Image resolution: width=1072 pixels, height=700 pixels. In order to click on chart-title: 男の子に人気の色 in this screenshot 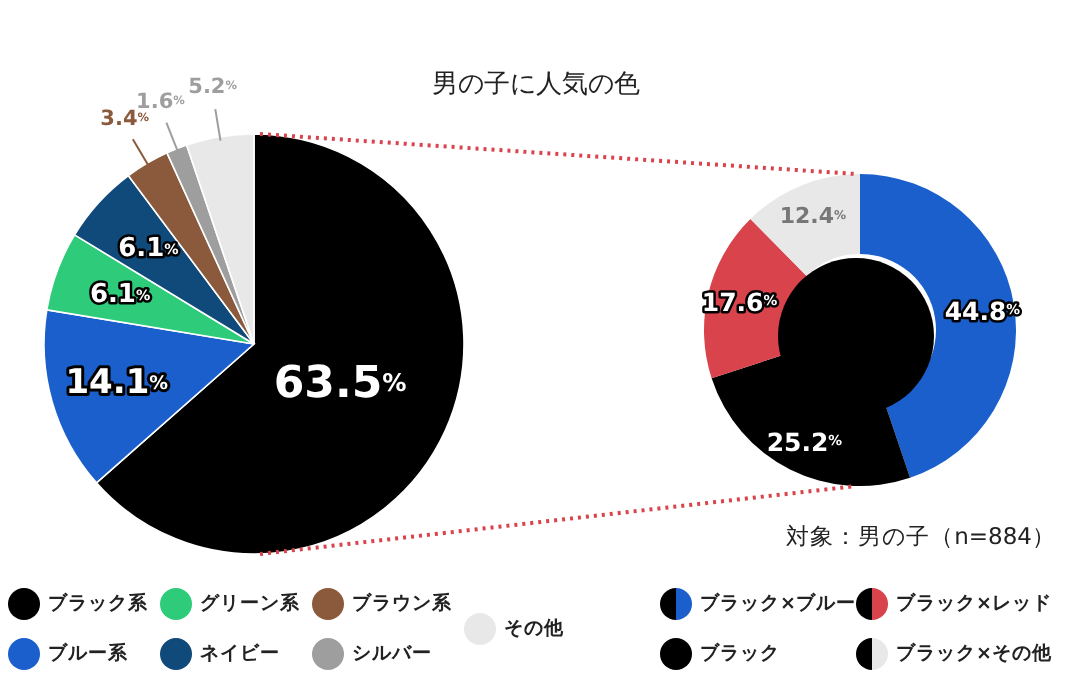, I will do `click(536, 85)`.